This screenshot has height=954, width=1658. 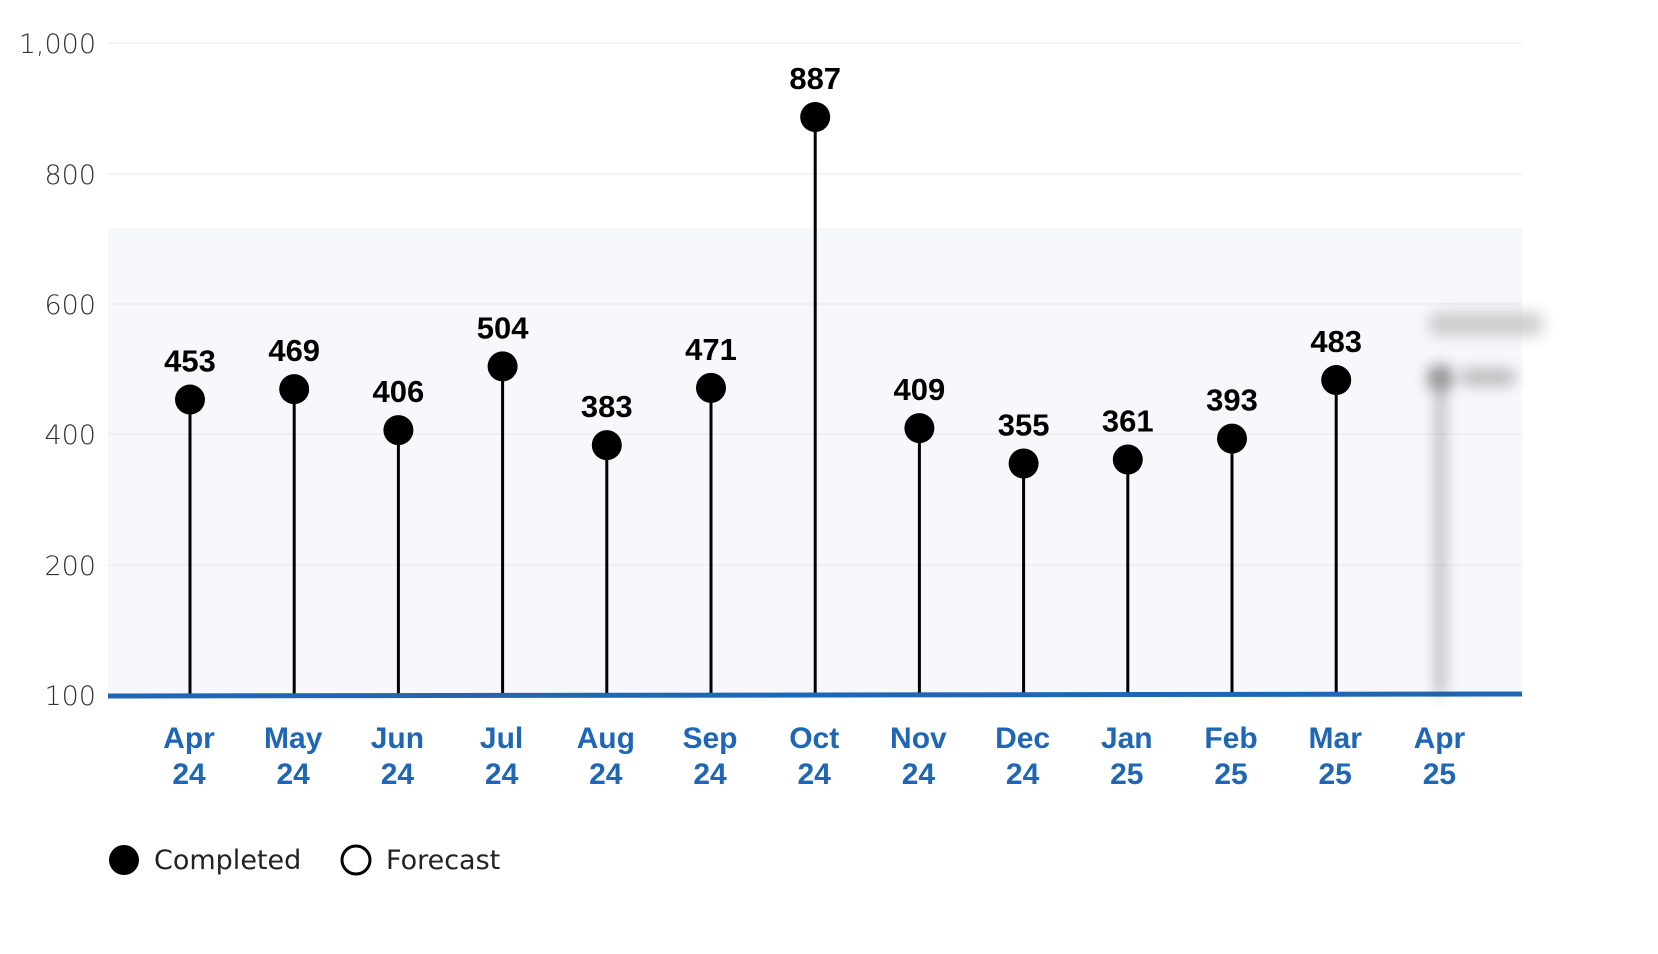 What do you see at coordinates (294, 350) in the screenshot?
I see `data-label: 469` at bounding box center [294, 350].